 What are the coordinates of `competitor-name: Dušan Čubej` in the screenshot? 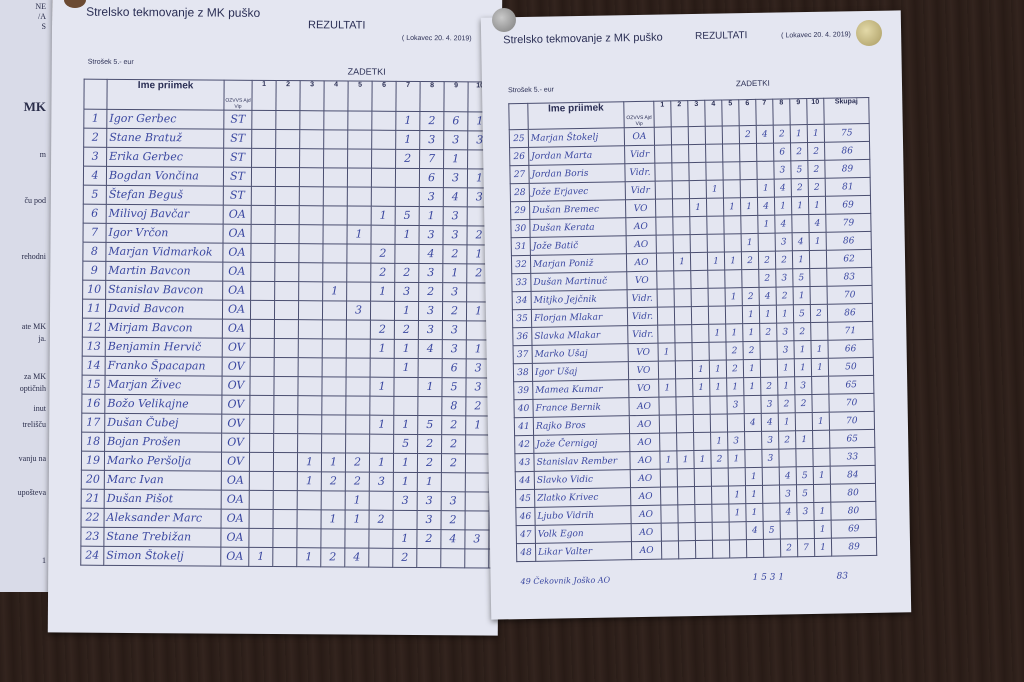 It's located at (163, 423).